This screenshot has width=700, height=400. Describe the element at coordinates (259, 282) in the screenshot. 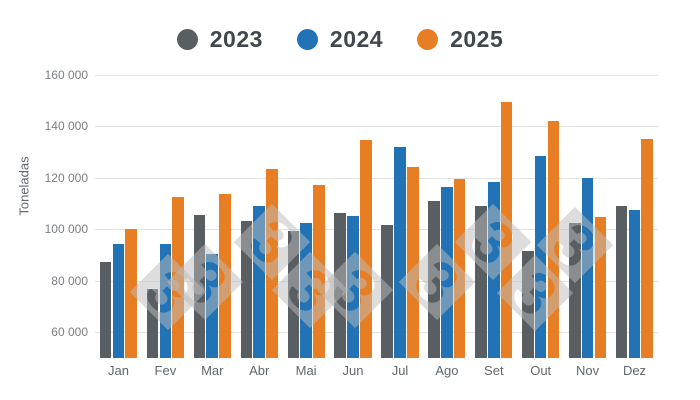

I see `bar-2024-Abr` at that location.